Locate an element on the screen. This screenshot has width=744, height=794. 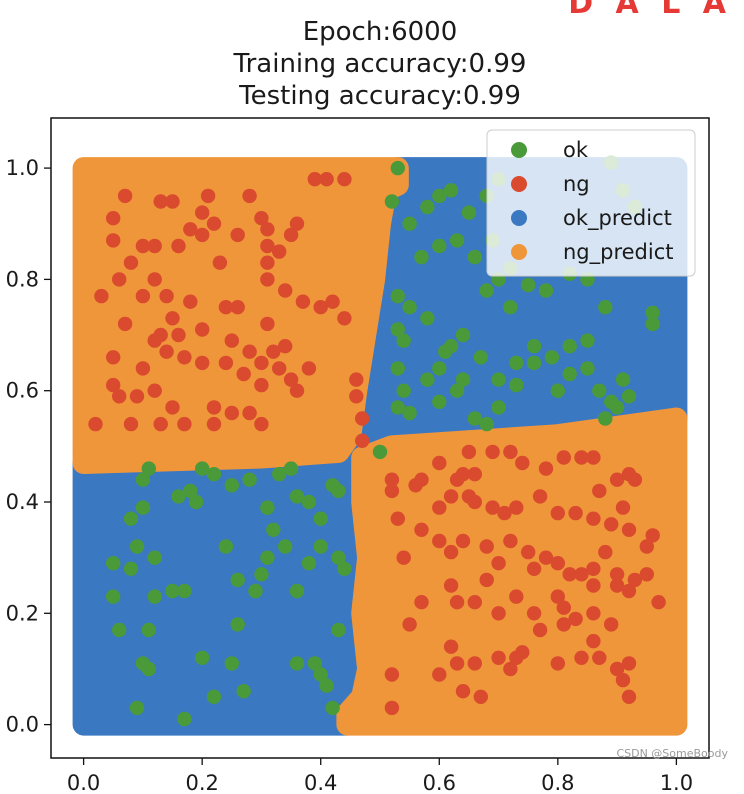
x-tick-label-3: 0.6 is located at coordinates (439, 782).